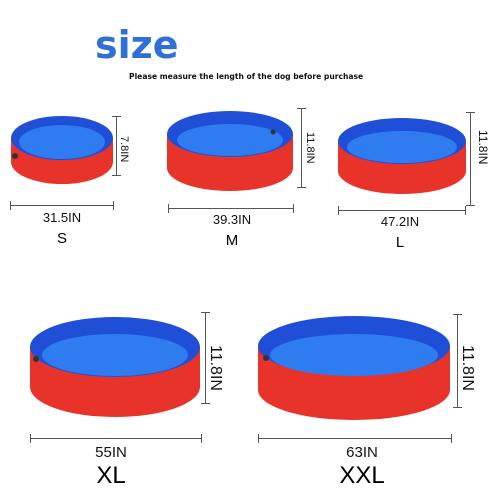  Describe the element at coordinates (354, 368) in the screenshot. I see `pool-xxl-image` at that location.